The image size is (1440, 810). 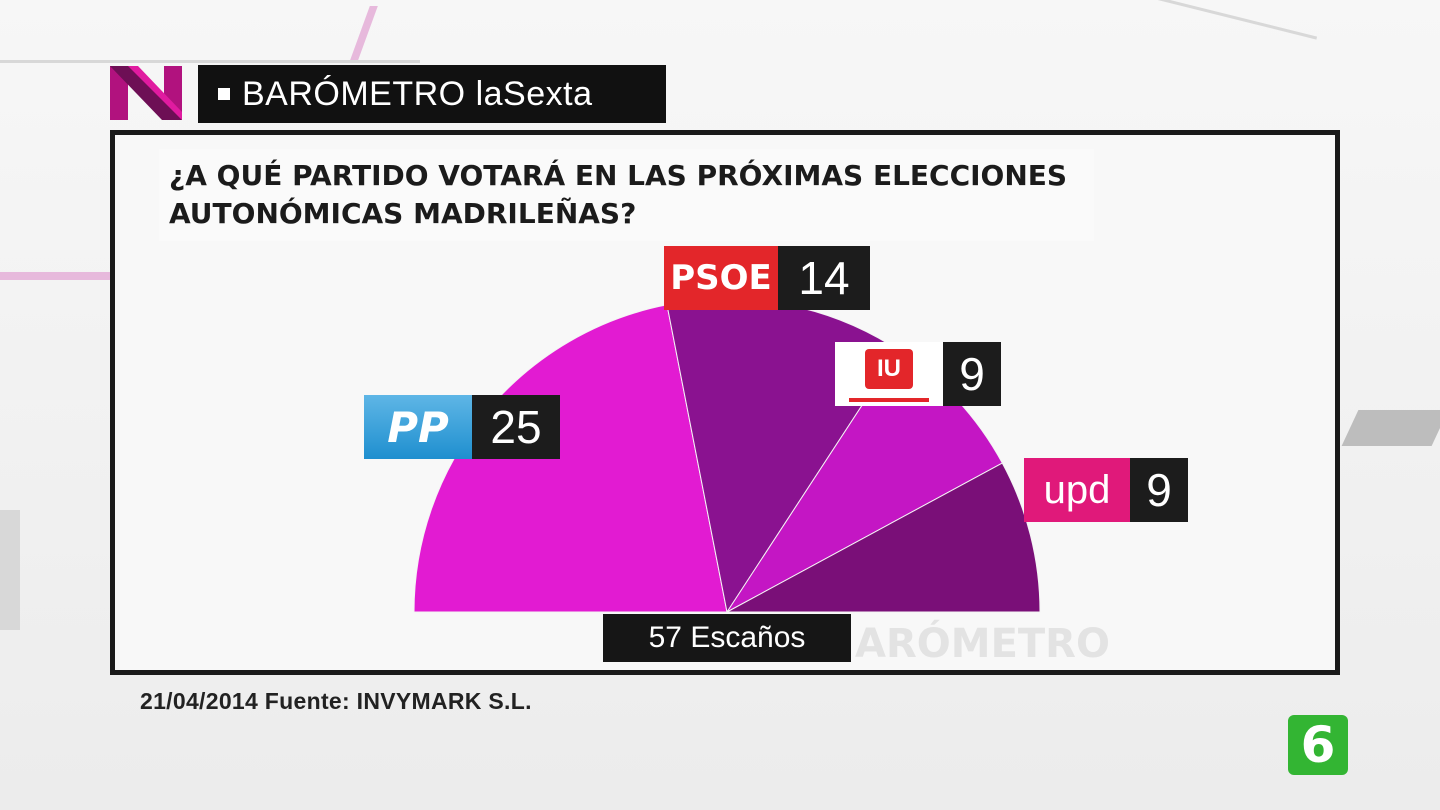 I want to click on square-bullet-icon, so click(x=224, y=94).